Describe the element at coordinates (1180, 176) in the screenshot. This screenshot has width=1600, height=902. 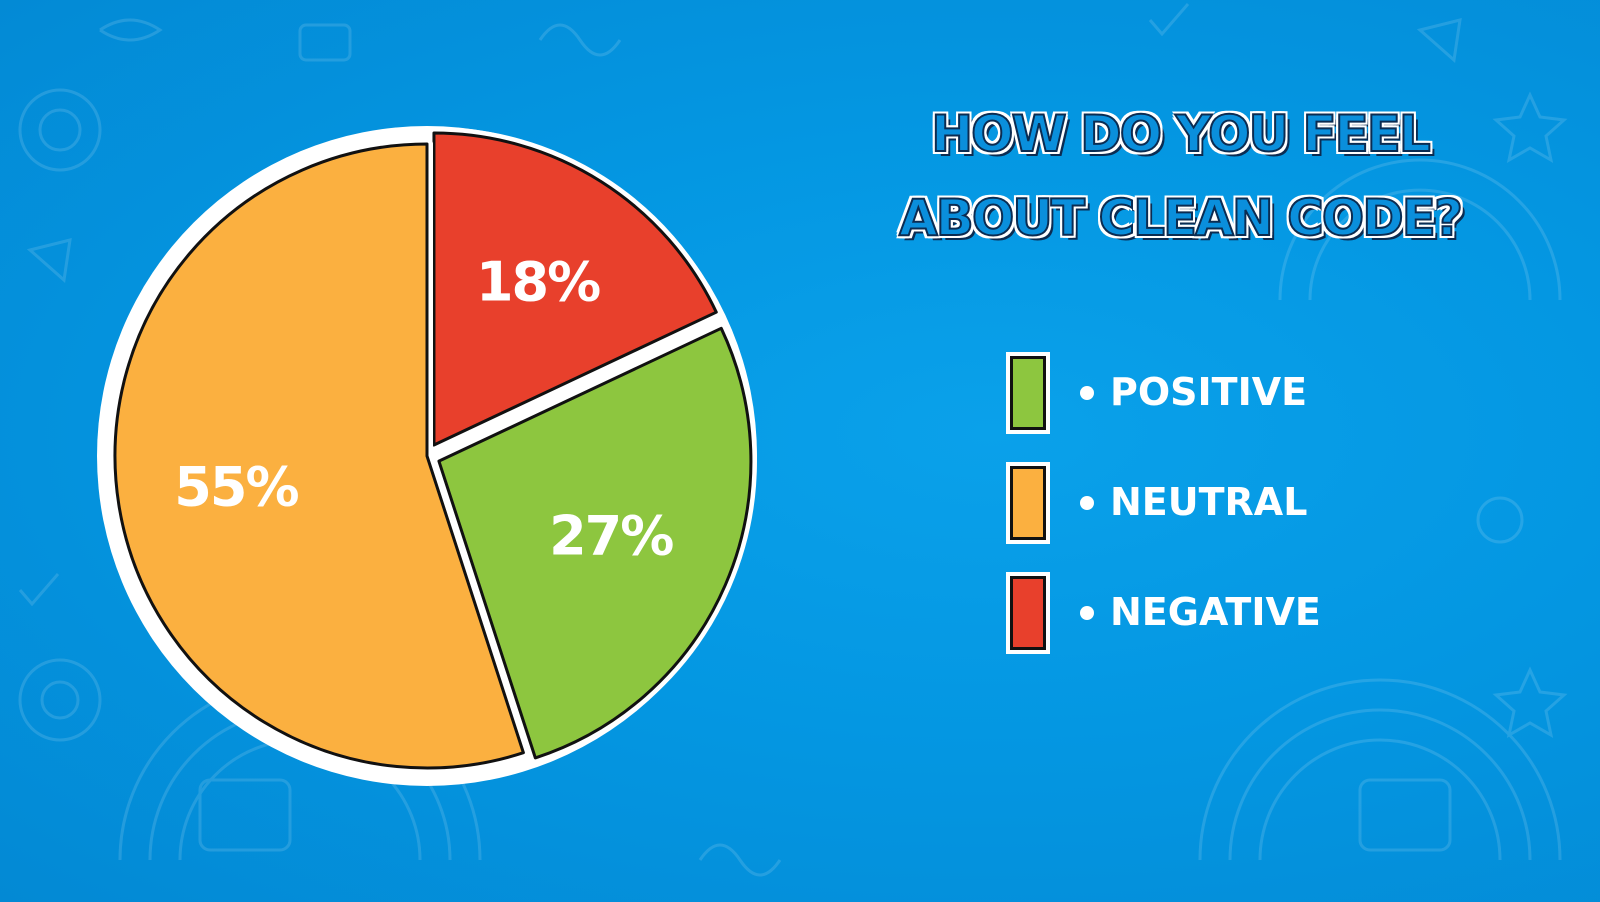
I see `chart-title: HOW DO YOU FEEL ABOUT CLEAN CODE?` at that location.